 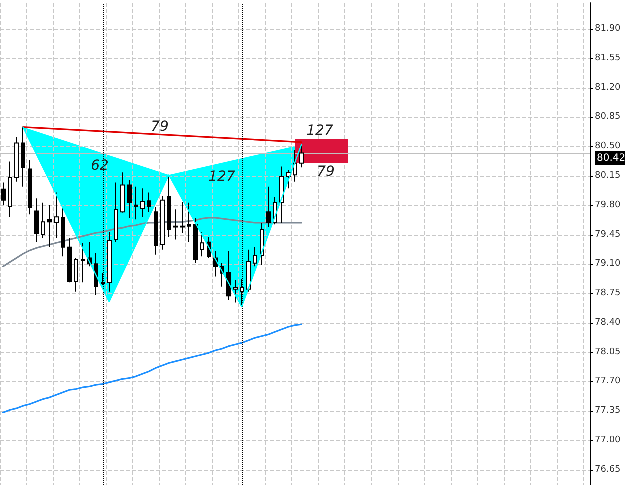 I want to click on y-tick-label: 79.80, so click(x=608, y=205).